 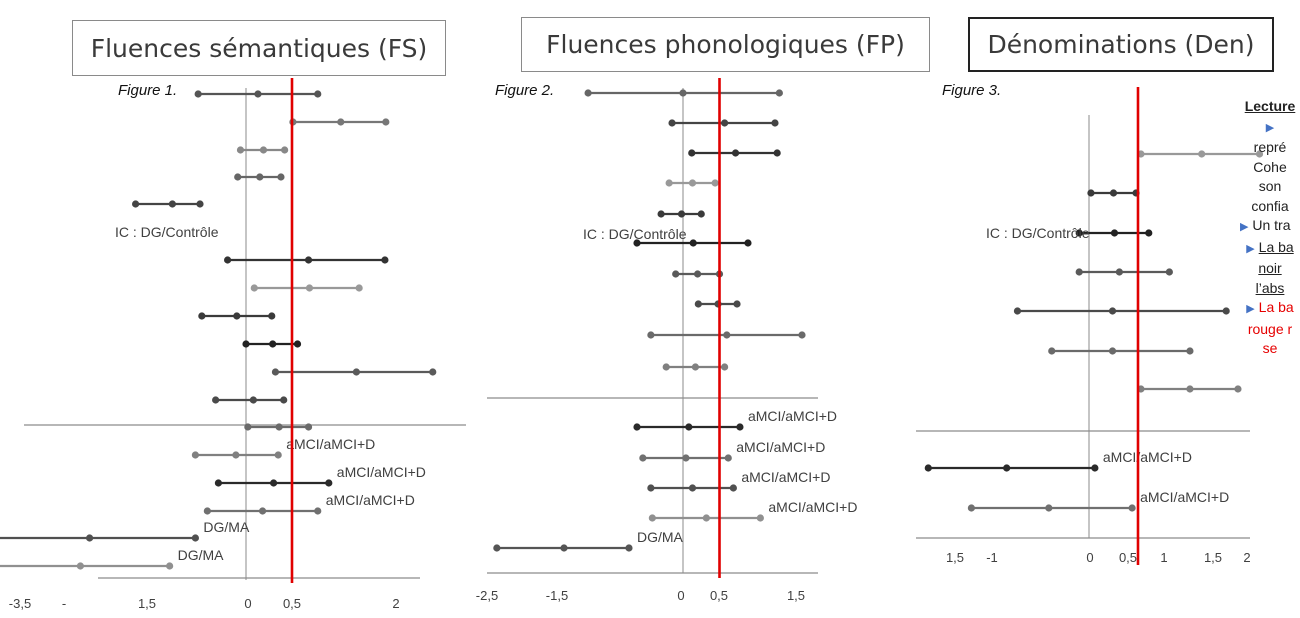 I want to click on legend-line-4: son, so click(x=1270, y=186).